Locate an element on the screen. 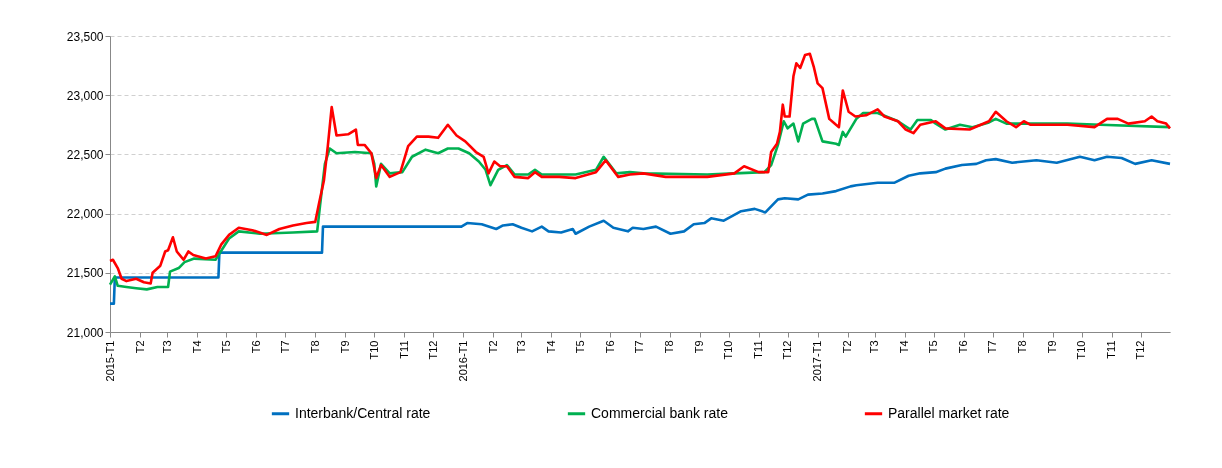 This screenshot has width=1222, height=468. x-tick-label: 2016-T1 is located at coordinates (462, 361).